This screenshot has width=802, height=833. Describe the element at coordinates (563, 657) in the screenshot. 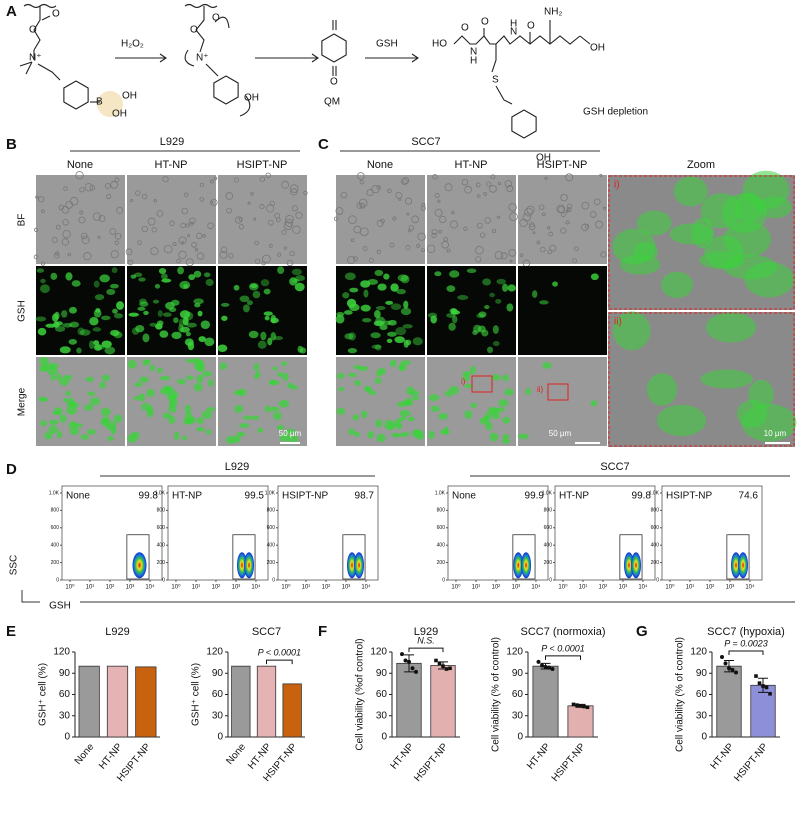

I see `bracket` at that location.